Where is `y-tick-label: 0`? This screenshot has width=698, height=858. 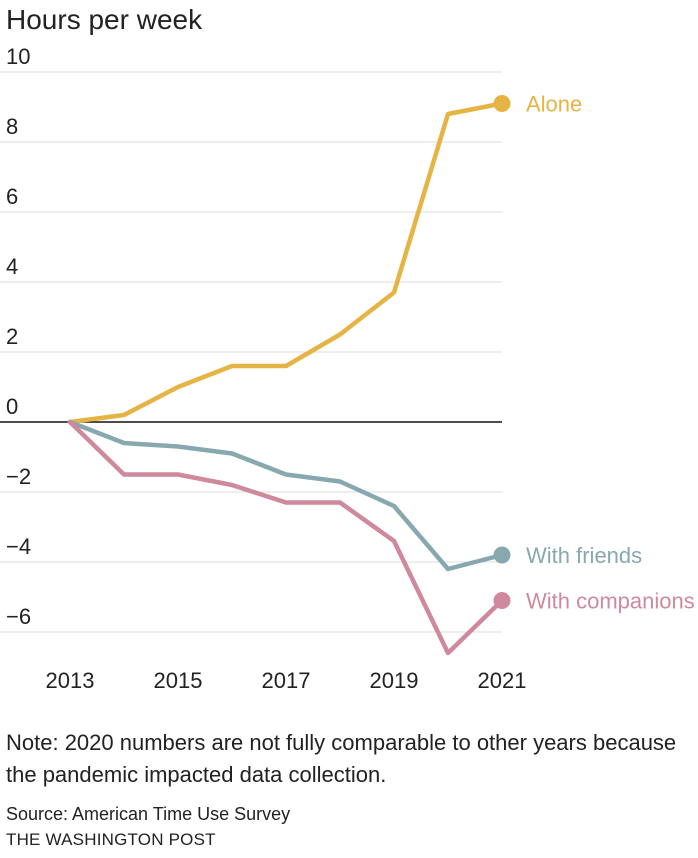 y-tick-label: 0 is located at coordinates (12, 406).